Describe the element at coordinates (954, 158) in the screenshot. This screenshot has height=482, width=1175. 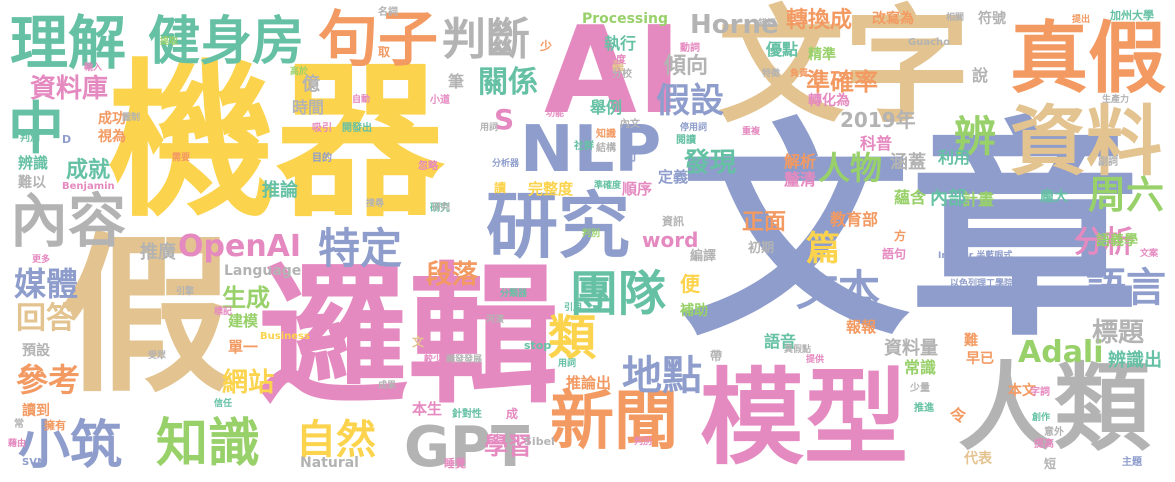
I see `cloud-word: 利用` at that location.